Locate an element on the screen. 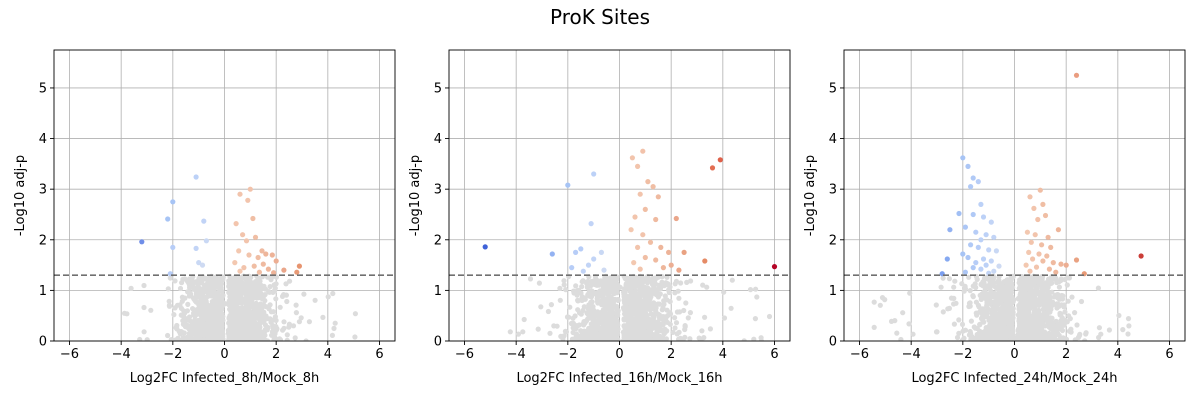 This screenshot has width=1200, height=400. x-tick-label: 4 is located at coordinates (328, 354).